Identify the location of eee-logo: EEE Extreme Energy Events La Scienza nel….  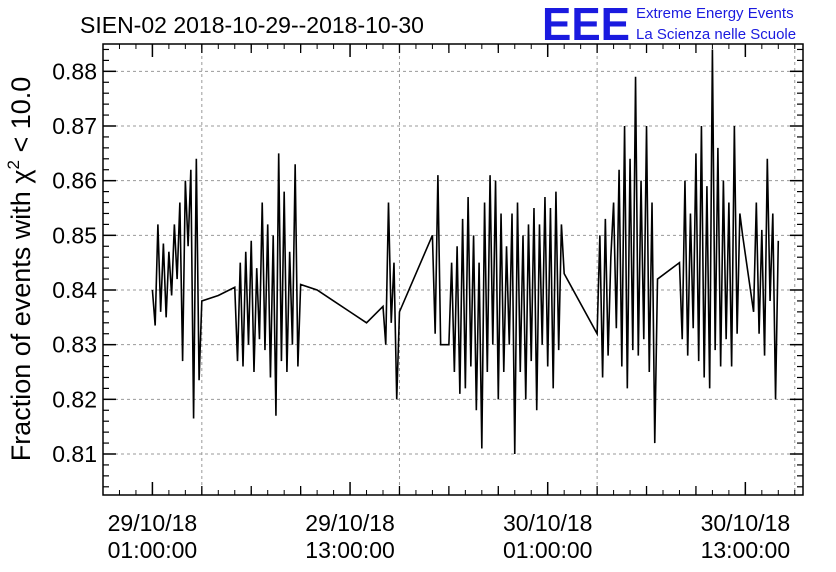
(669, 25).